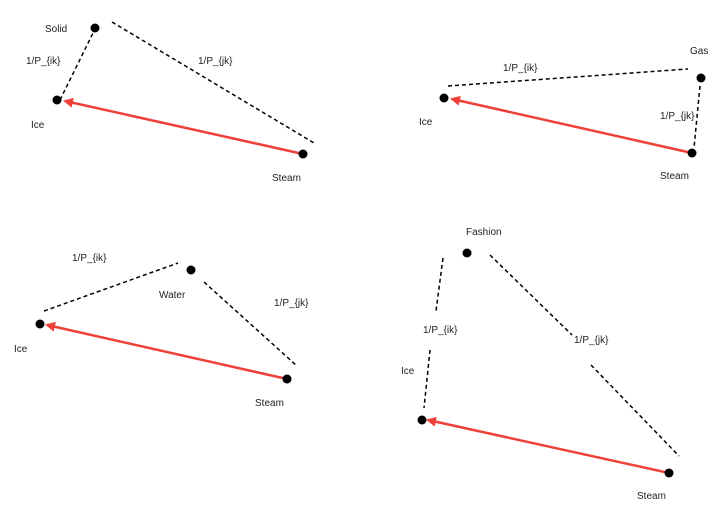 This screenshot has height=512, width=718. What do you see at coordinates (172, 295) in the screenshot?
I see `node-label-water: Water` at bounding box center [172, 295].